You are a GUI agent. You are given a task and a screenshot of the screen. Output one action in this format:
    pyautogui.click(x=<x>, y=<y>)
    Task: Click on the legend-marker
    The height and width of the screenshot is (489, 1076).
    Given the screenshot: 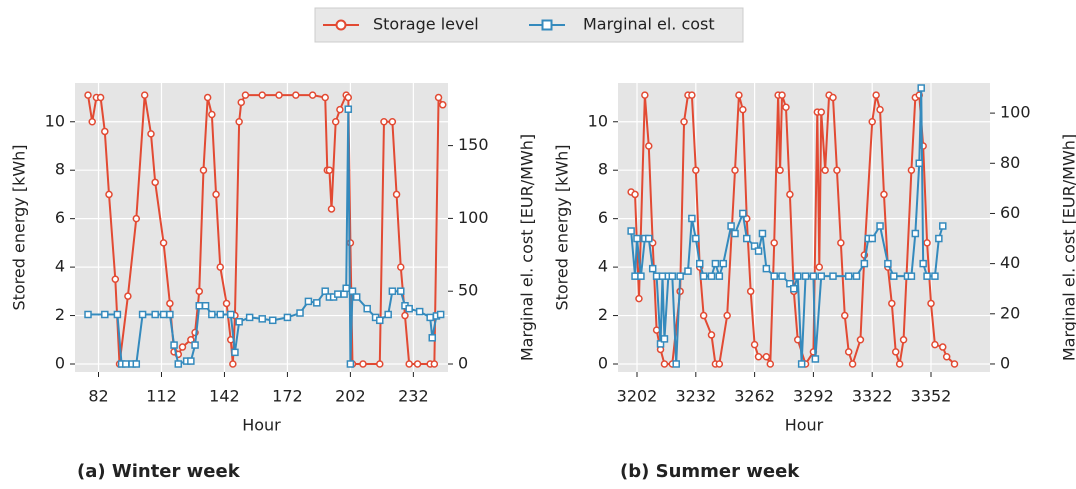 What is the action you would take?
    pyautogui.click(x=547, y=25)
    